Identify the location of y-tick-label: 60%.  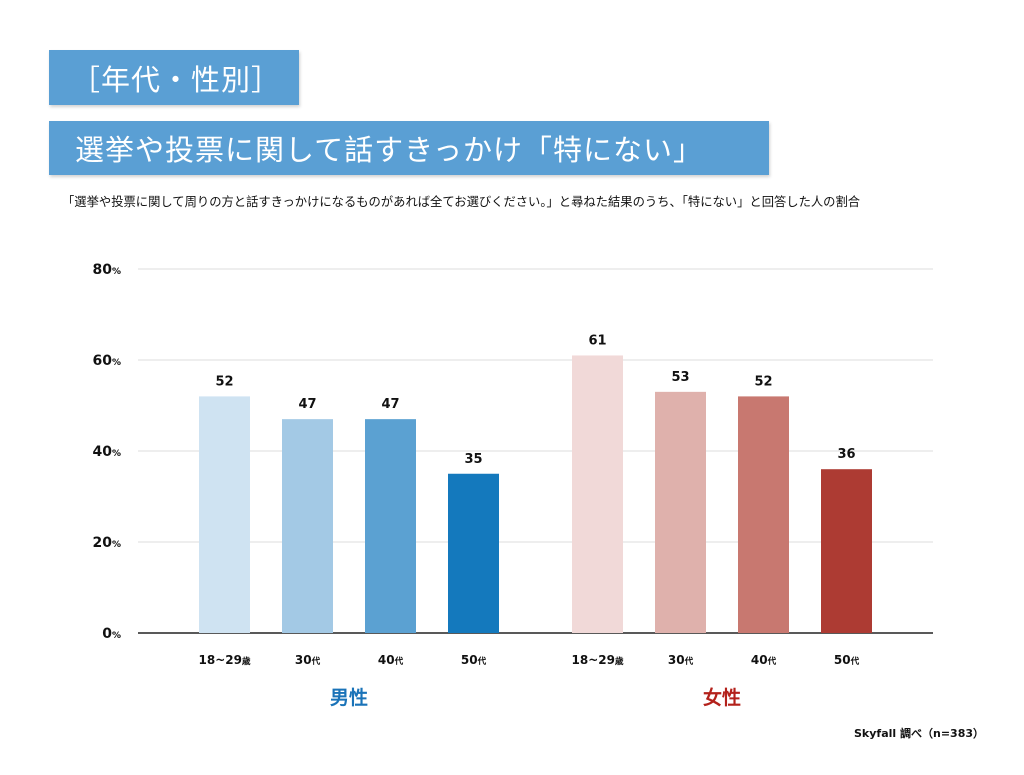
(106, 361).